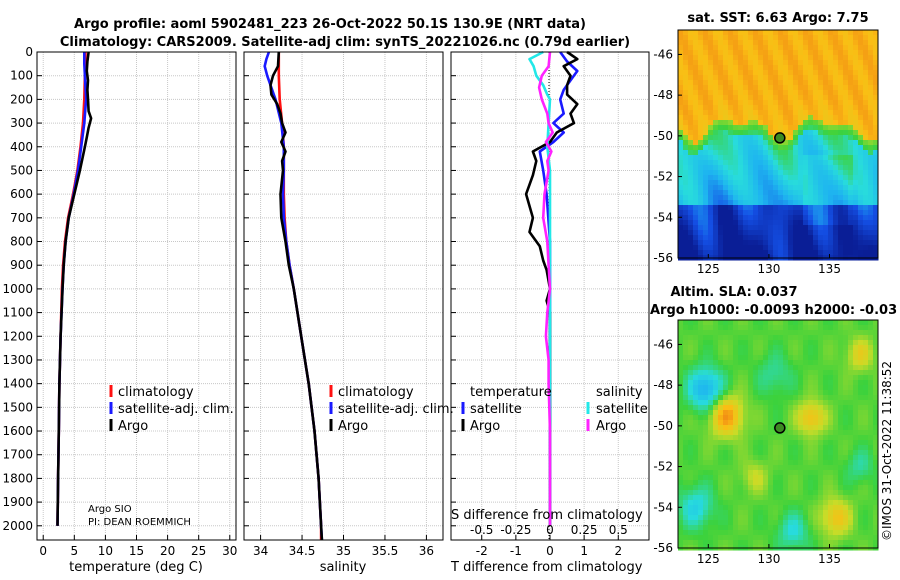 Image resolution: width=900 pixels, height=580 pixels. I want to click on x-tick-label: -2, so click(482, 551).